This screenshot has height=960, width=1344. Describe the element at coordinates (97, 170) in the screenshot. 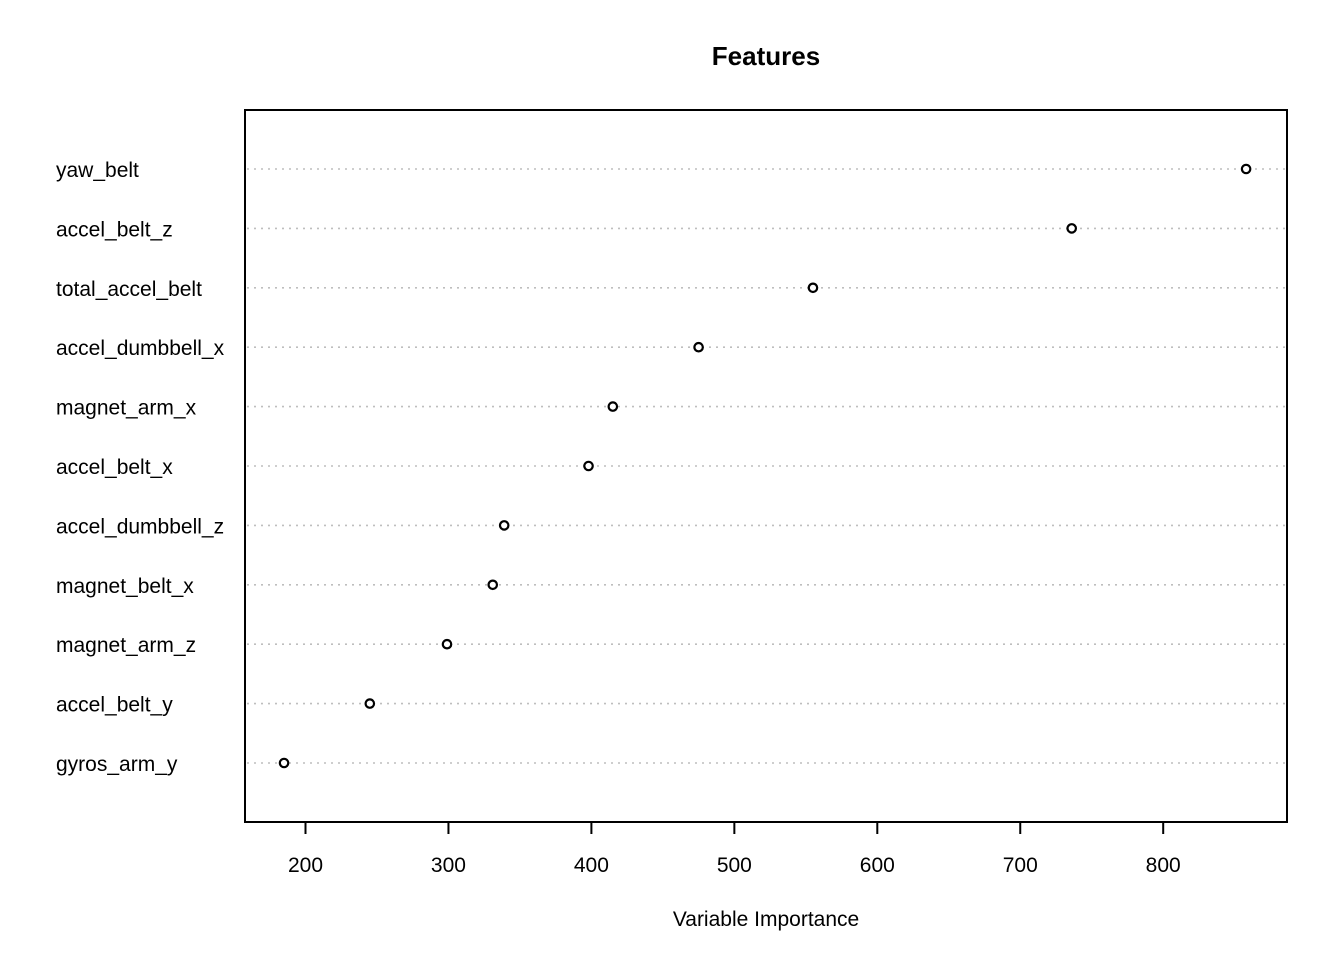

I see `category-label: yaw_belt` at that location.